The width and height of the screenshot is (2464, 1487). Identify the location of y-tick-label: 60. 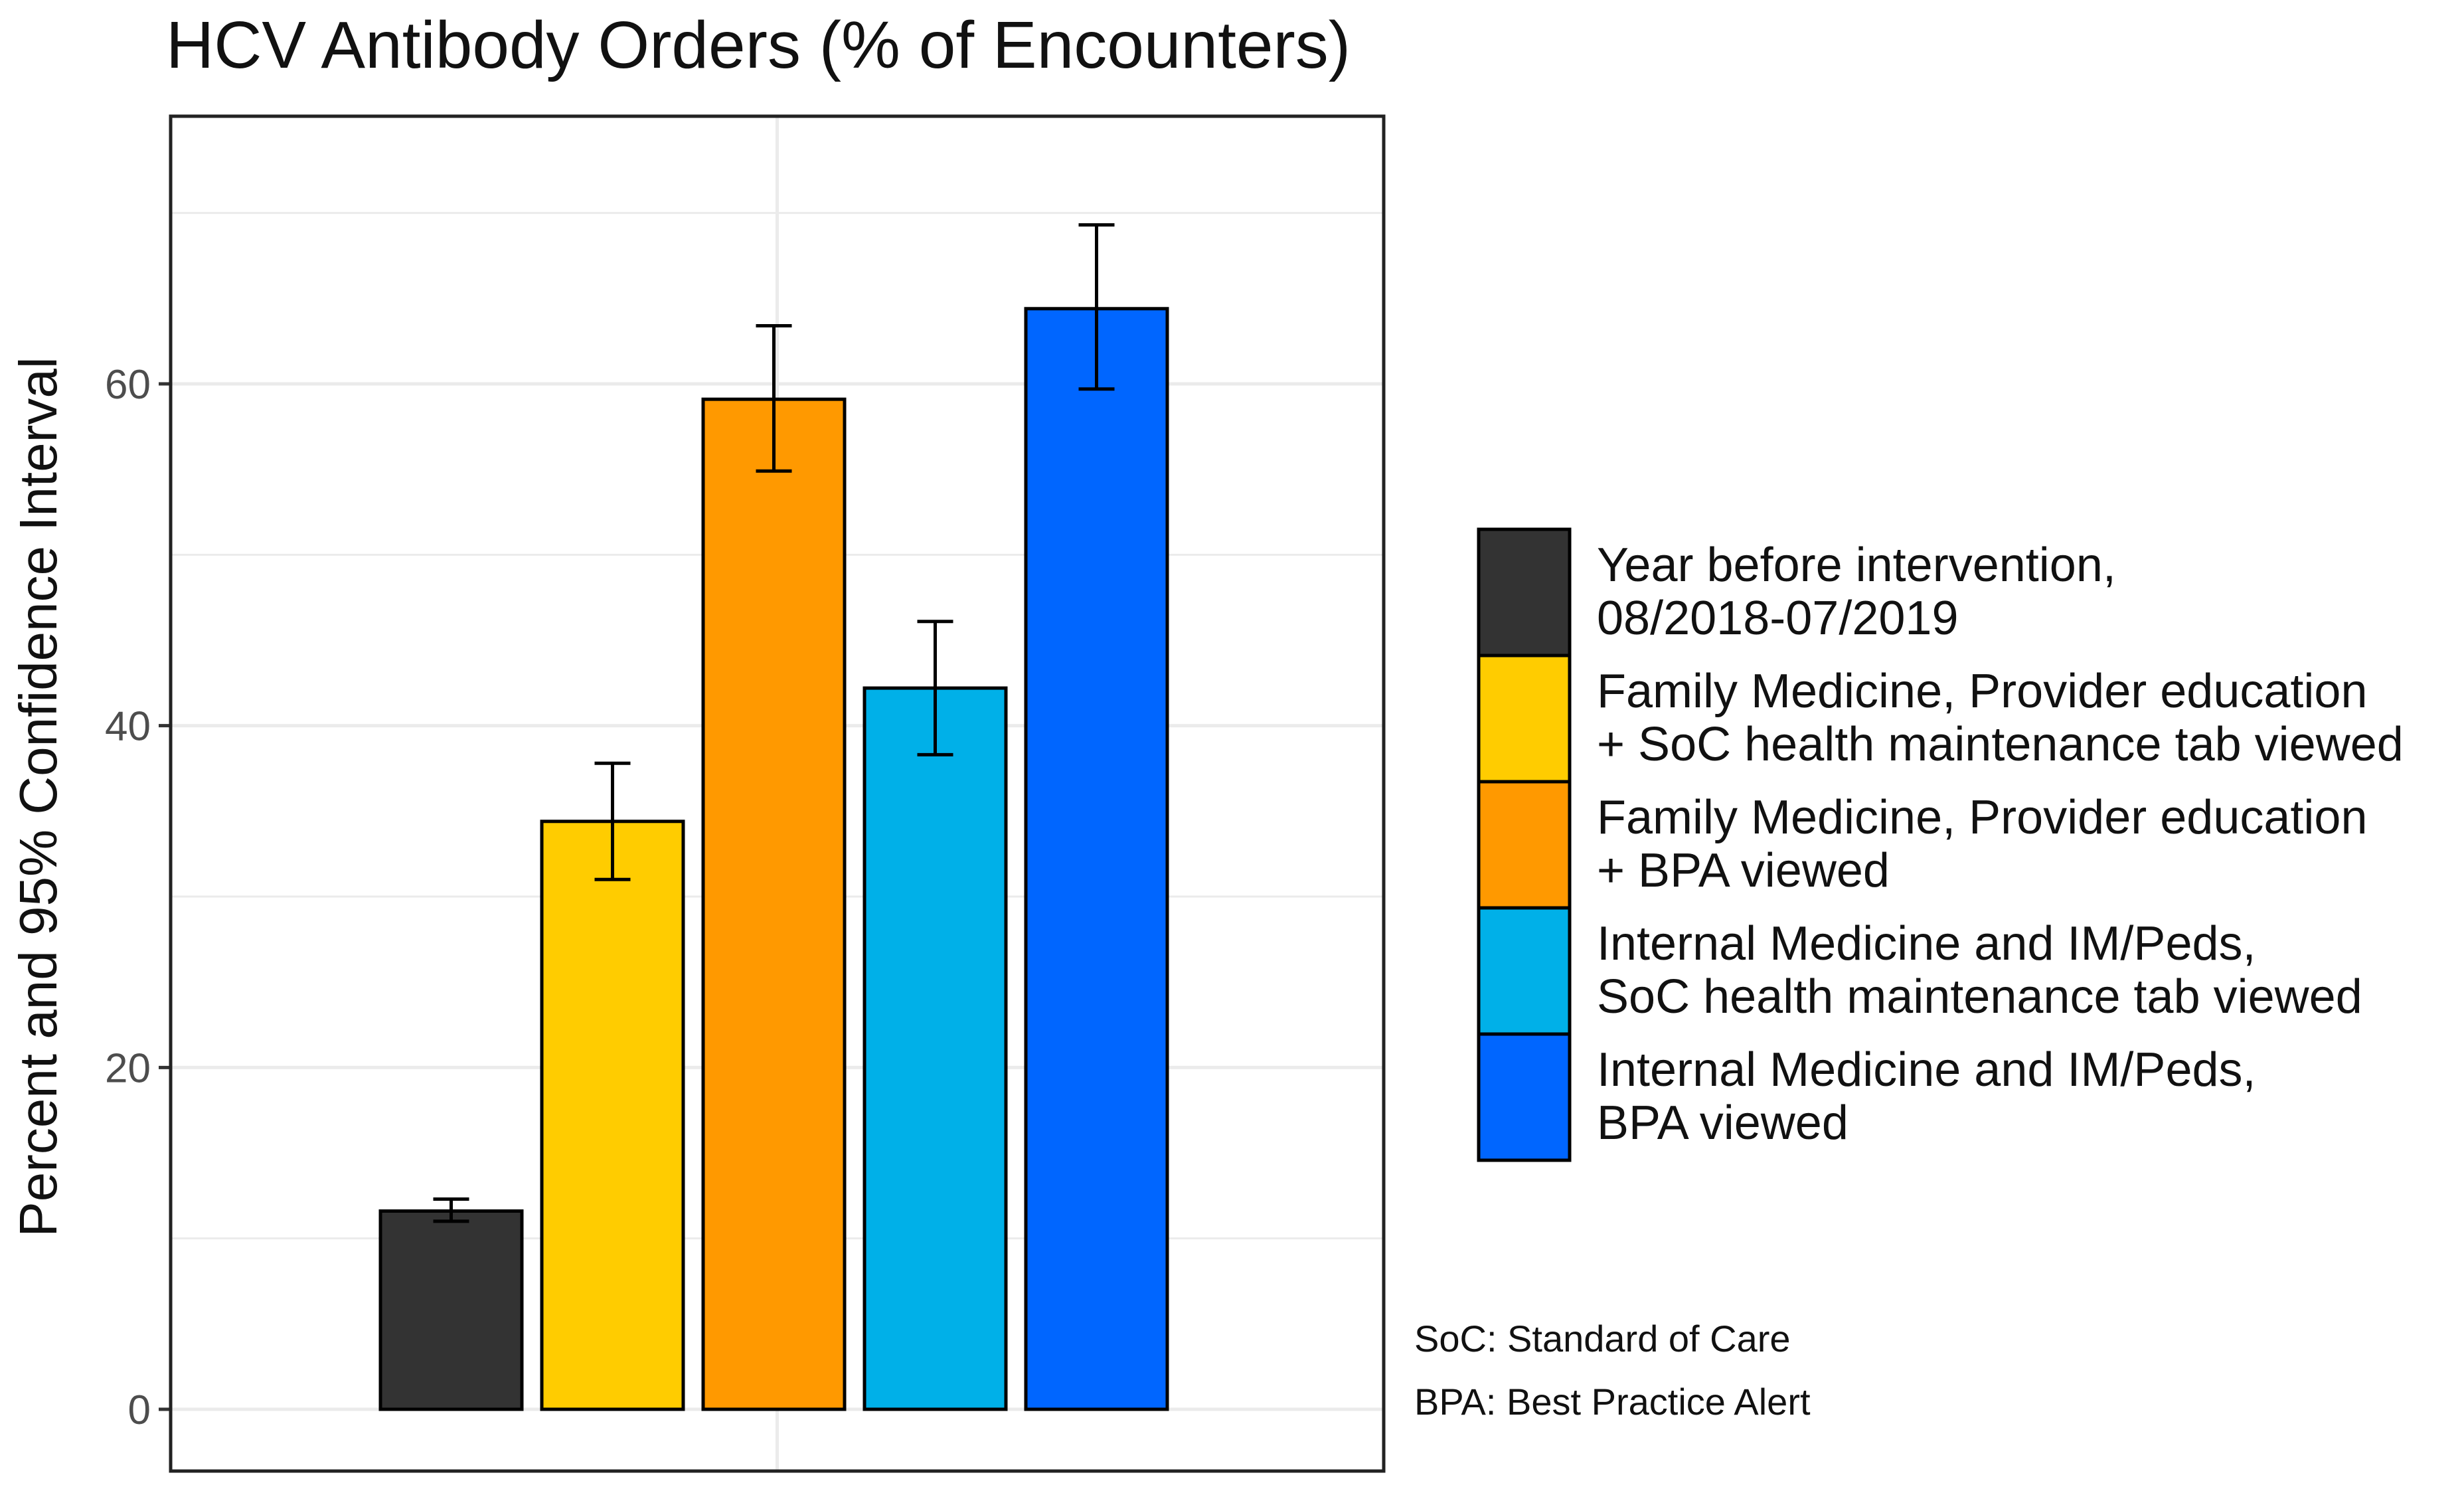
(128, 385).